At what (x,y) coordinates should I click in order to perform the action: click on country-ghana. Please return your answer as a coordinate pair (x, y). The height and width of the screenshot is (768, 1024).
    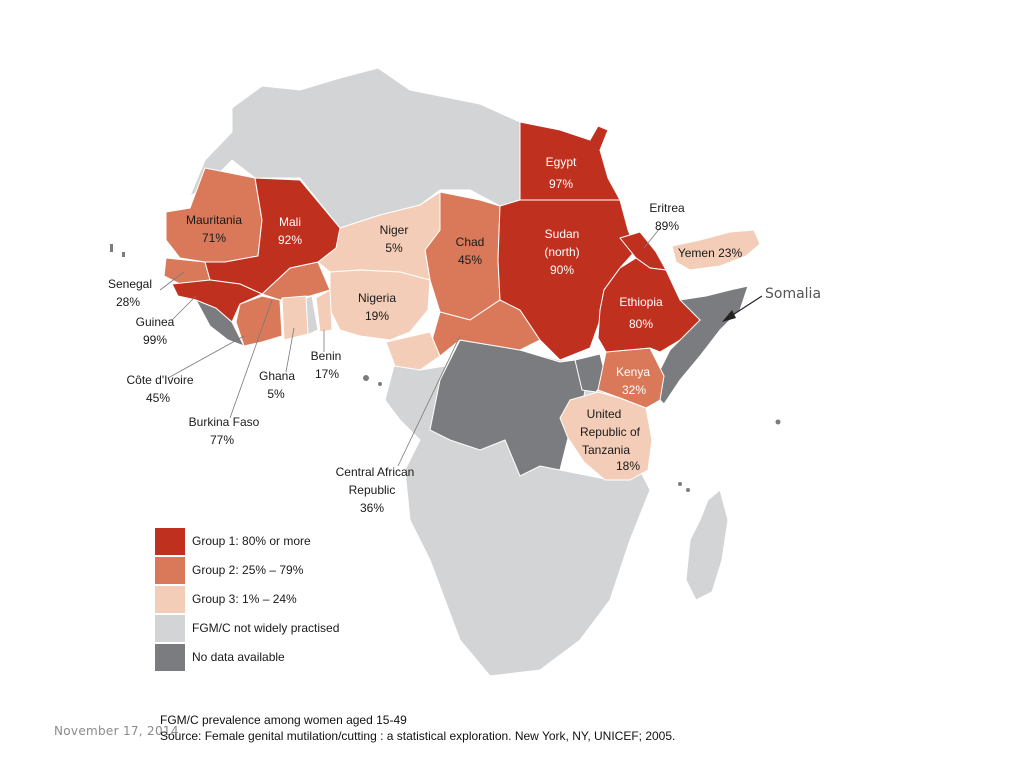
    Looking at the image, I should click on (295, 318).